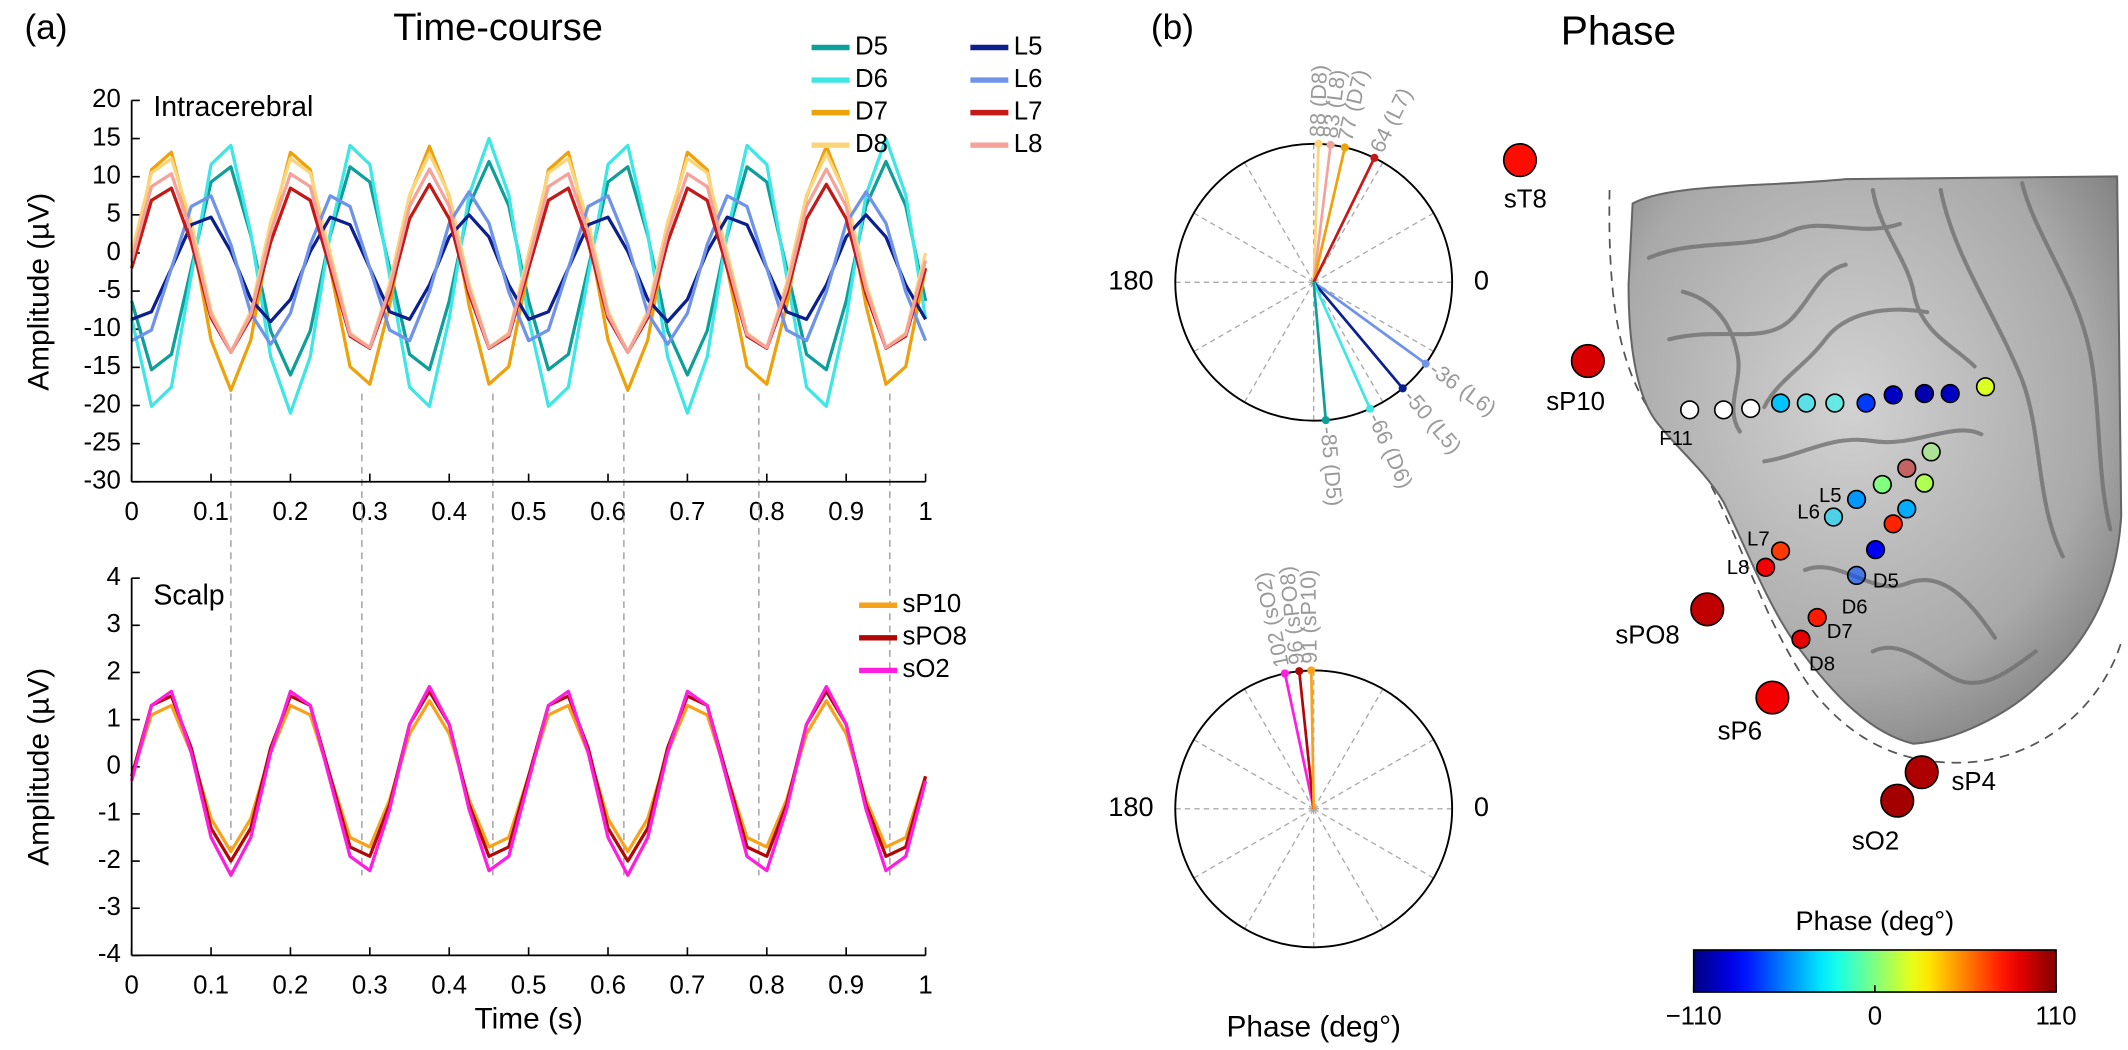  What do you see at coordinates (1172, 27) in the screenshot?
I see `panel-label: (b)` at bounding box center [1172, 27].